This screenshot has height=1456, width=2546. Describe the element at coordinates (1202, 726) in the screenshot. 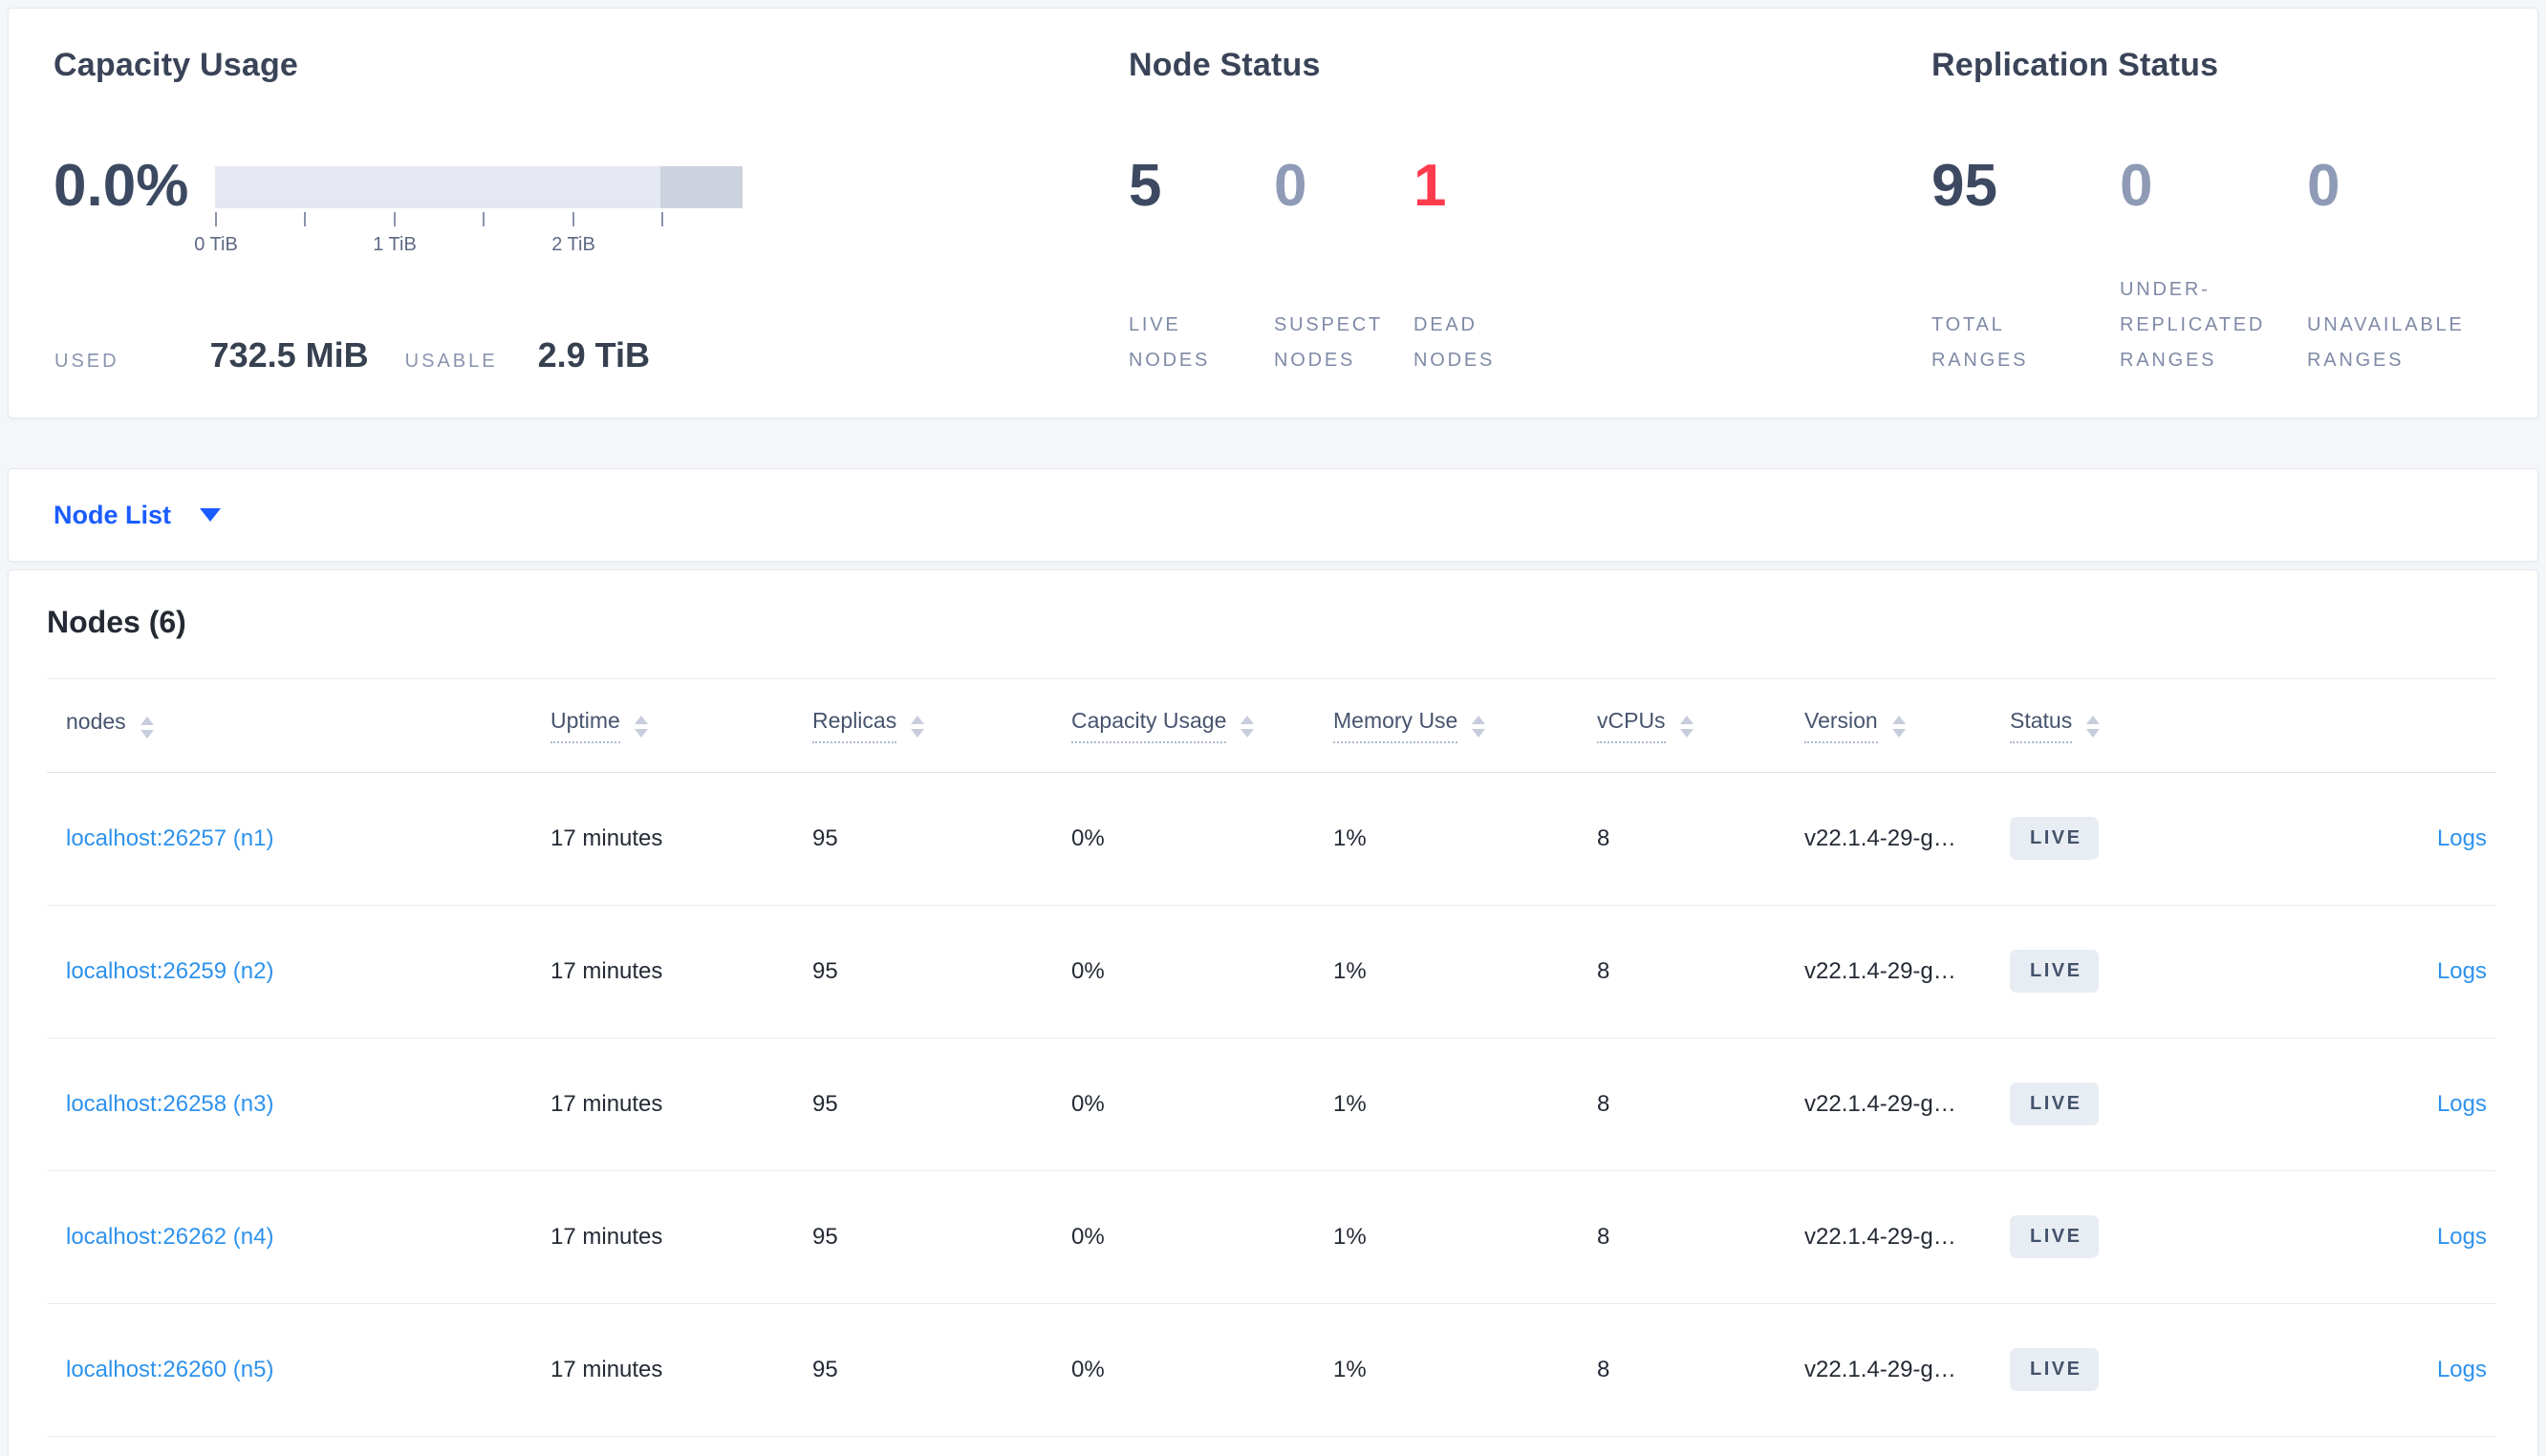

I see `column-header-capacity-usage: Capacity Usage` at that location.